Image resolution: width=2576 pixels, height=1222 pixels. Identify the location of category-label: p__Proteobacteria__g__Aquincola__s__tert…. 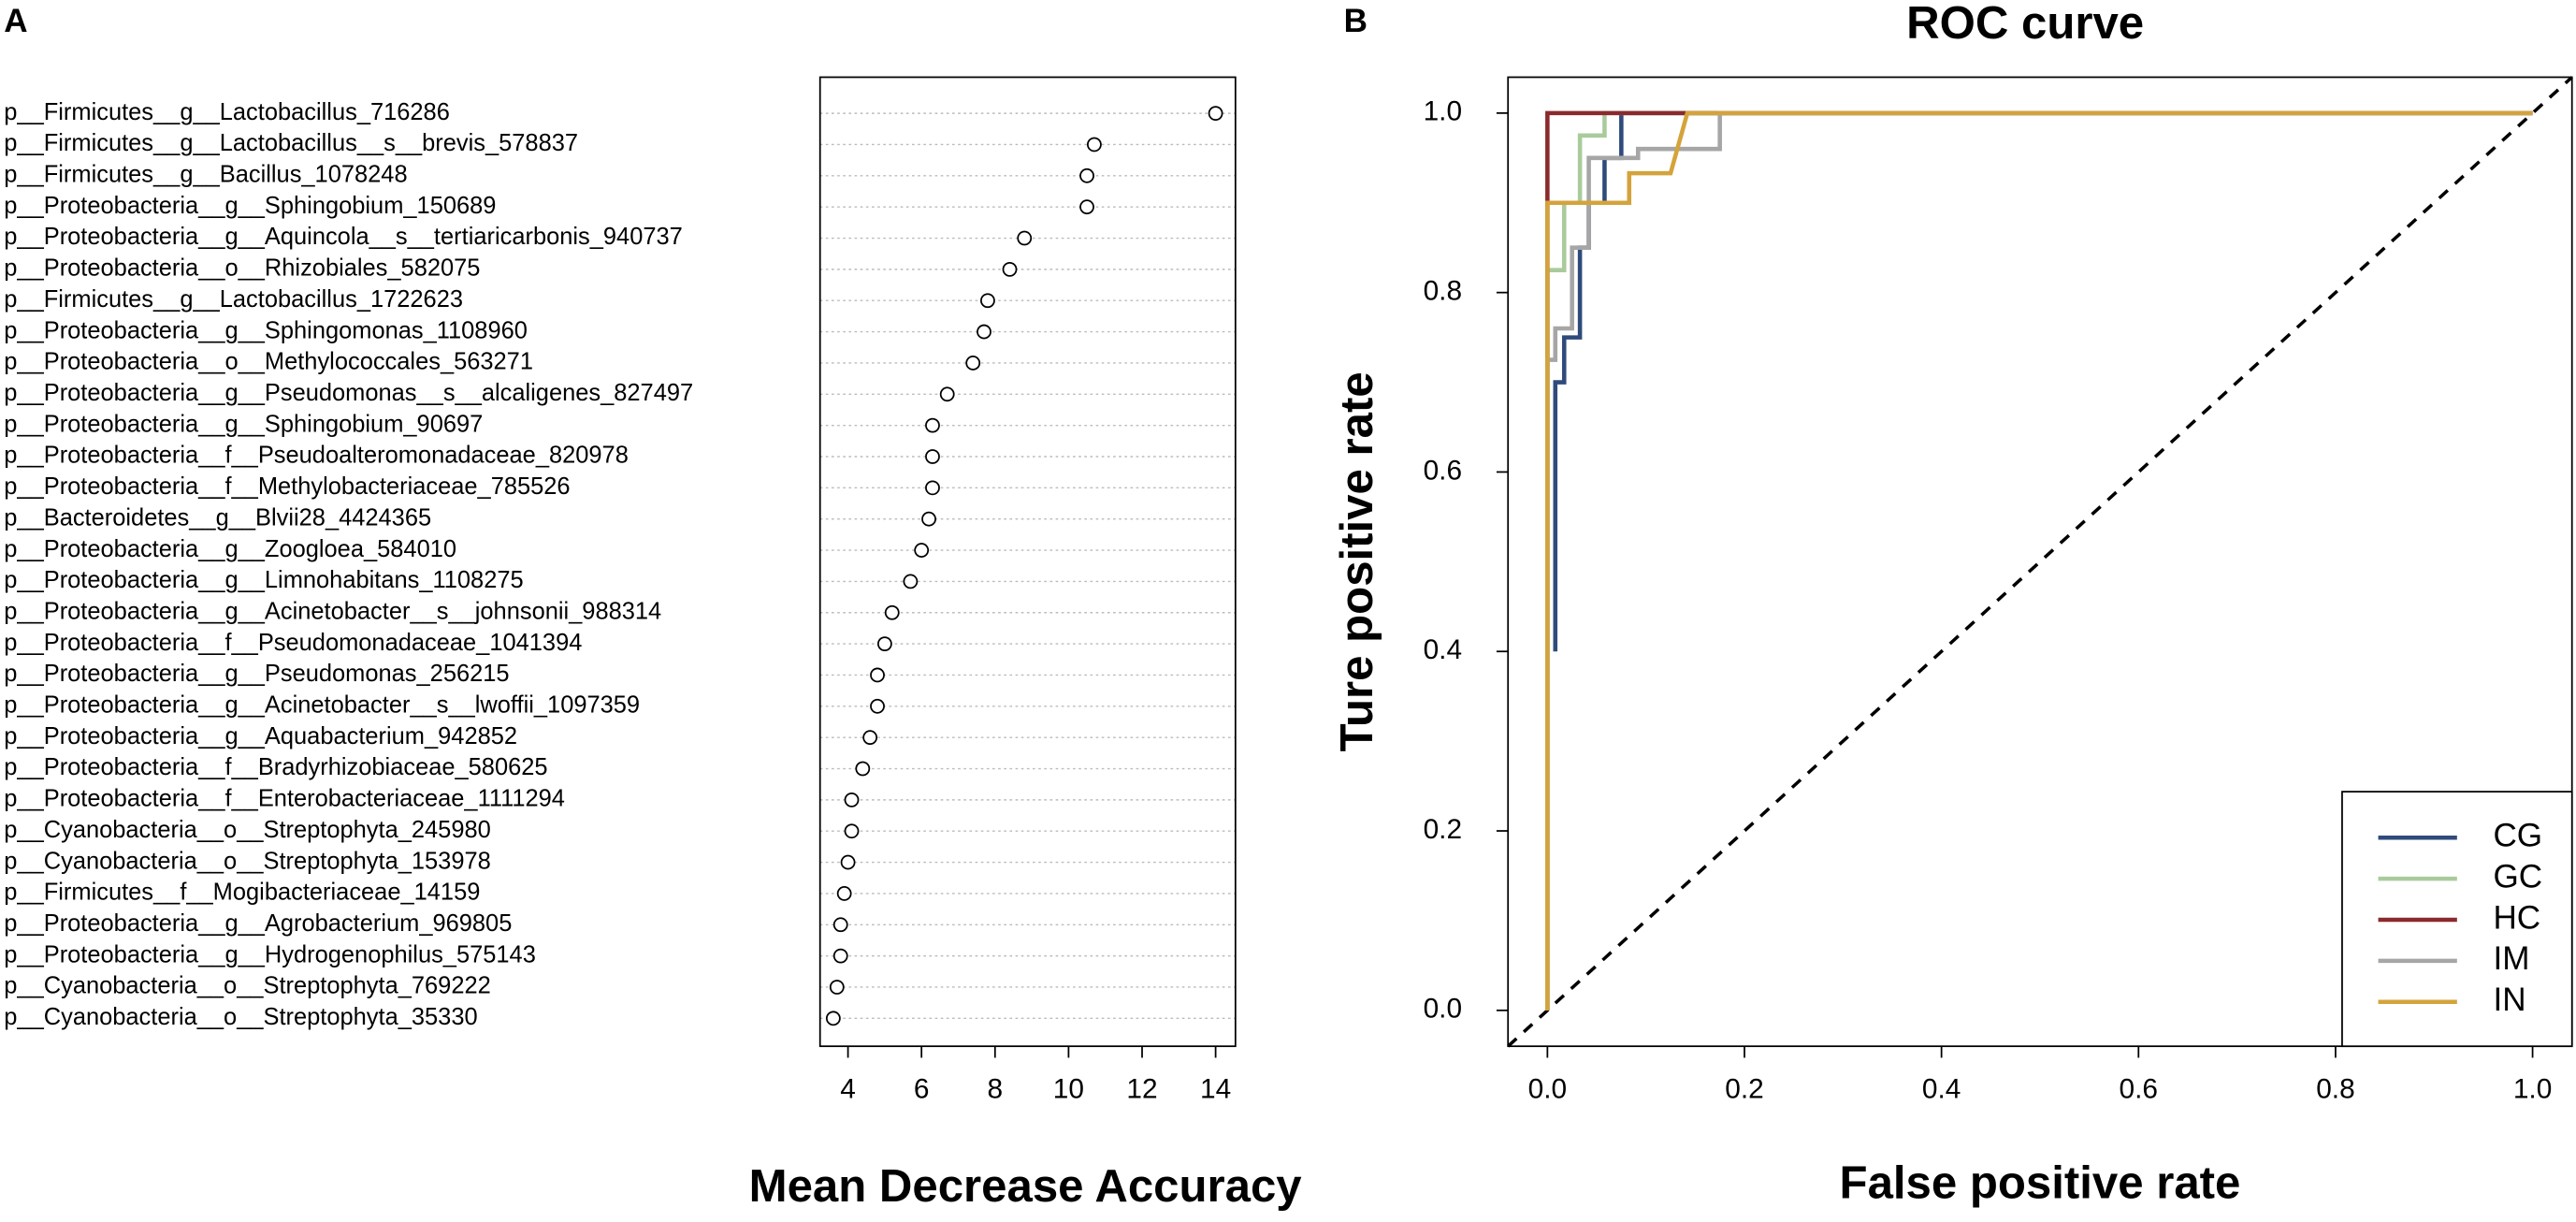
(344, 237).